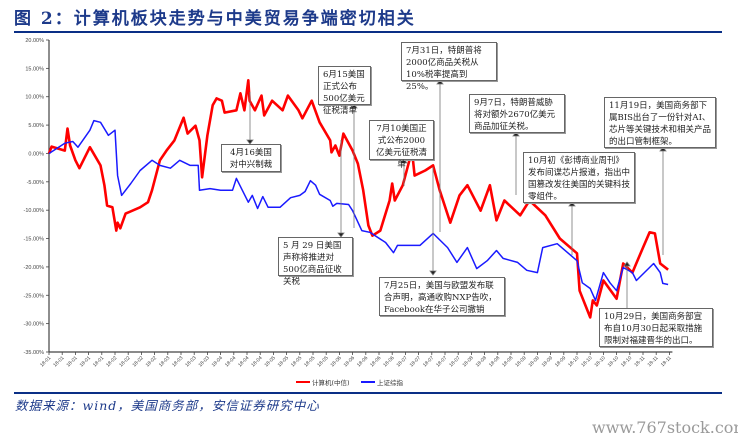 The width and height of the screenshot is (738, 441). I want to click on legend-item-computer: 计算机(中信), so click(323, 382).